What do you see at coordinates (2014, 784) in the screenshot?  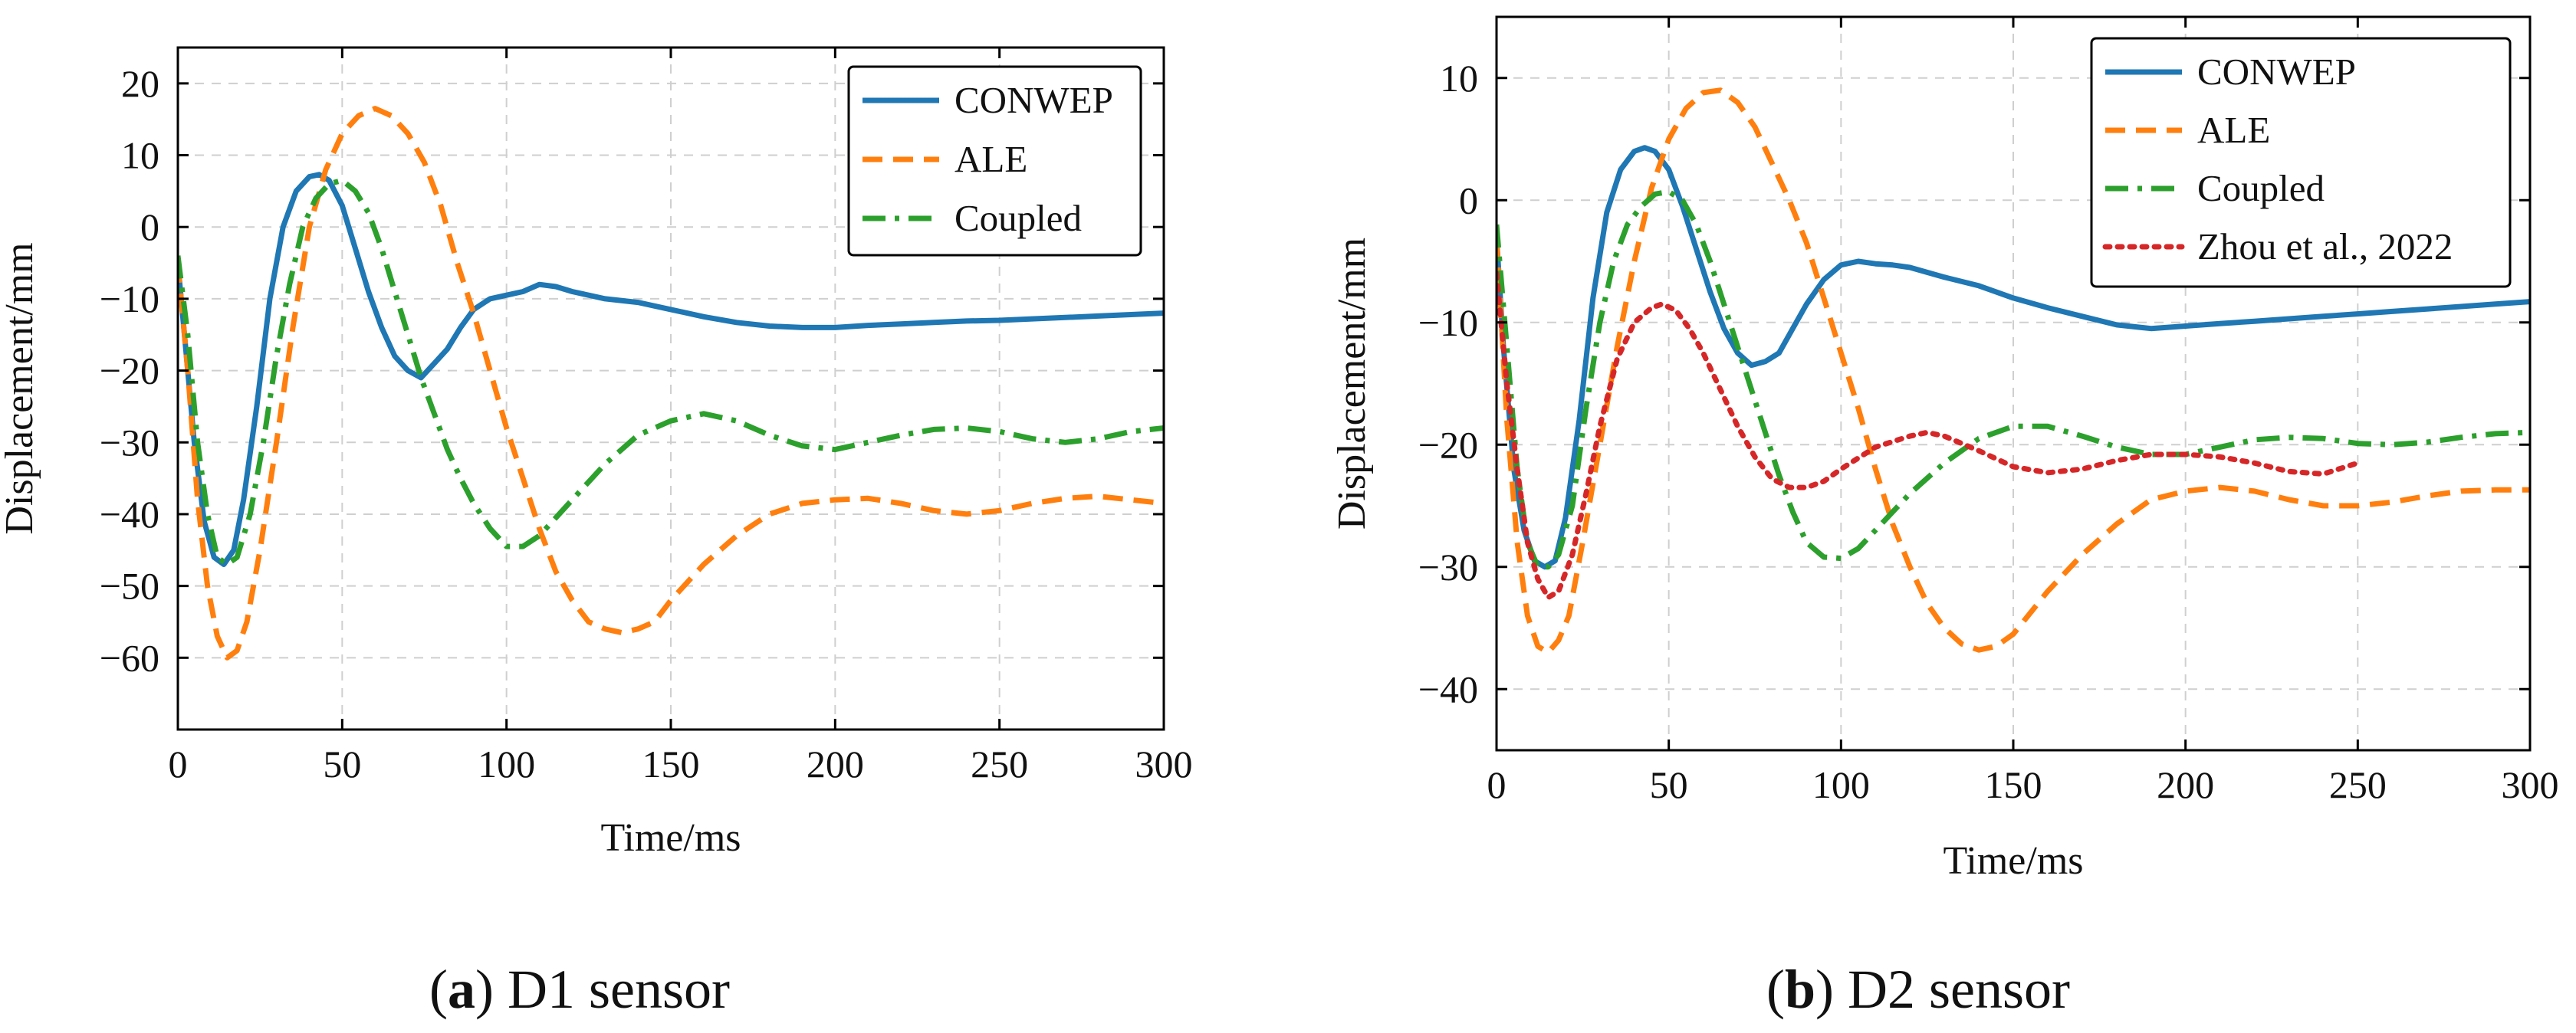 I see `chart-b-x-tick-label: 150` at bounding box center [2014, 784].